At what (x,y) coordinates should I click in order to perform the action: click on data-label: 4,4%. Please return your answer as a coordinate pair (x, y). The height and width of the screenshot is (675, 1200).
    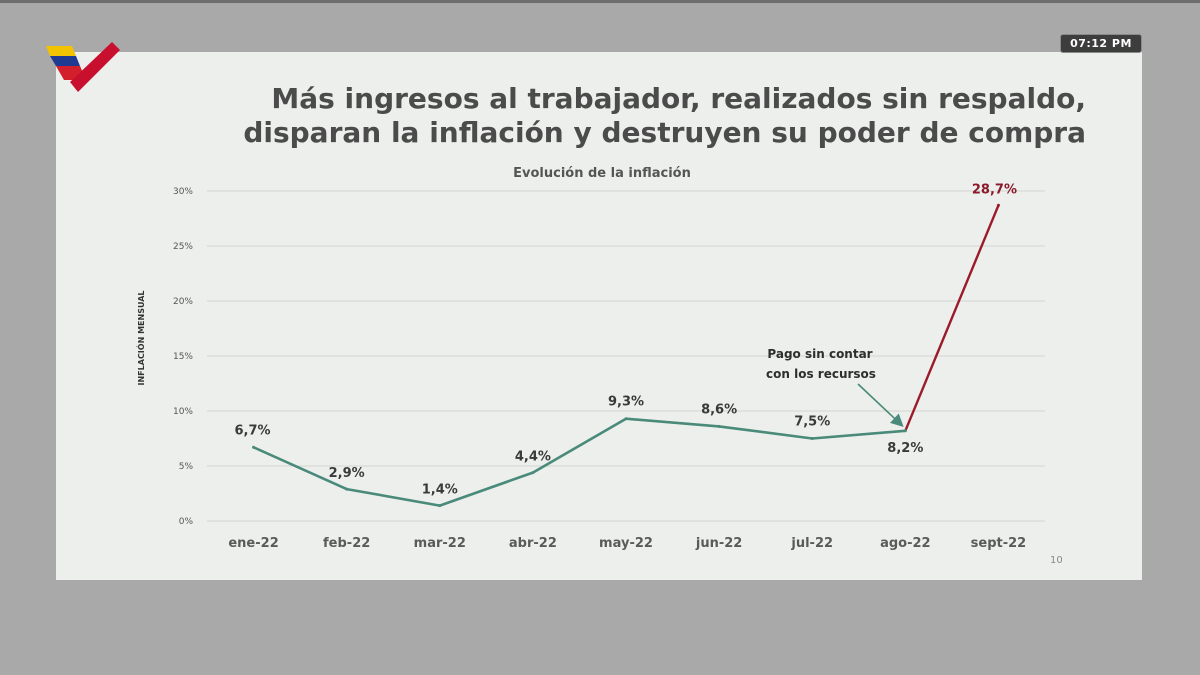
    Looking at the image, I should click on (533, 457).